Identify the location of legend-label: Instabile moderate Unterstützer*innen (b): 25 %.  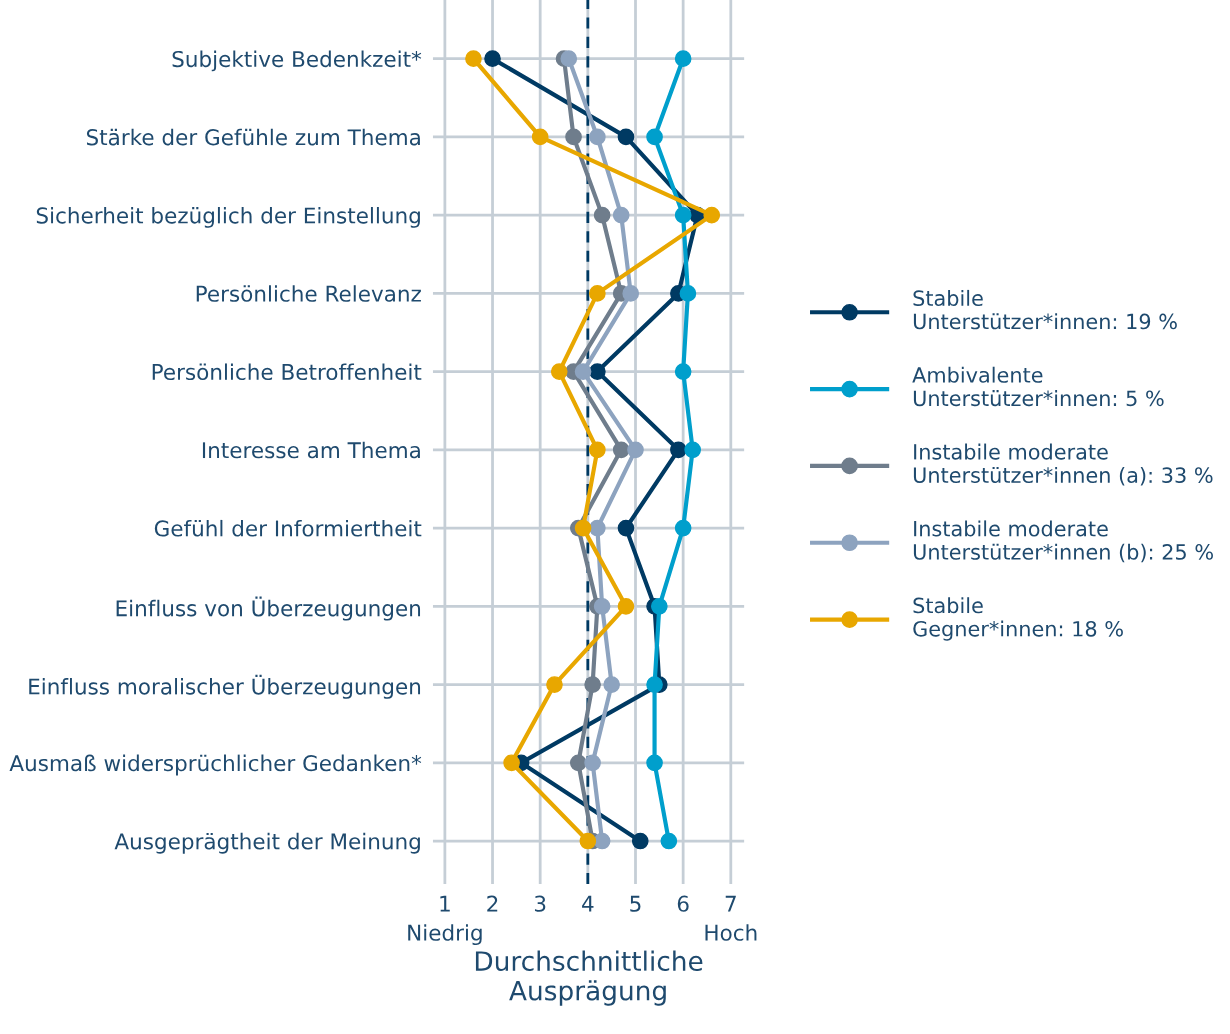
(1063, 541).